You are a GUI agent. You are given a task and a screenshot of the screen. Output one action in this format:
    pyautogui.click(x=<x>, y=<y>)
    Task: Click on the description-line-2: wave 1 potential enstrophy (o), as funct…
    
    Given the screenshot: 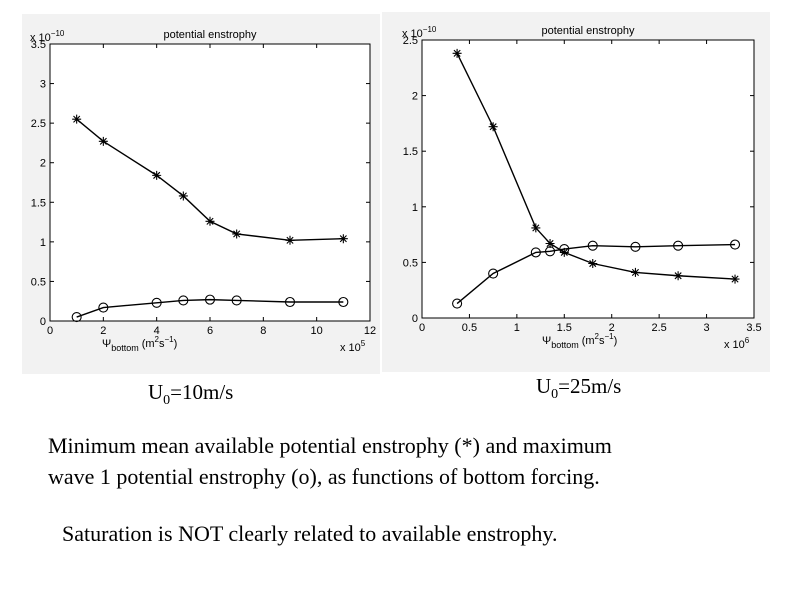 What is the action you would take?
    pyautogui.click(x=324, y=476)
    